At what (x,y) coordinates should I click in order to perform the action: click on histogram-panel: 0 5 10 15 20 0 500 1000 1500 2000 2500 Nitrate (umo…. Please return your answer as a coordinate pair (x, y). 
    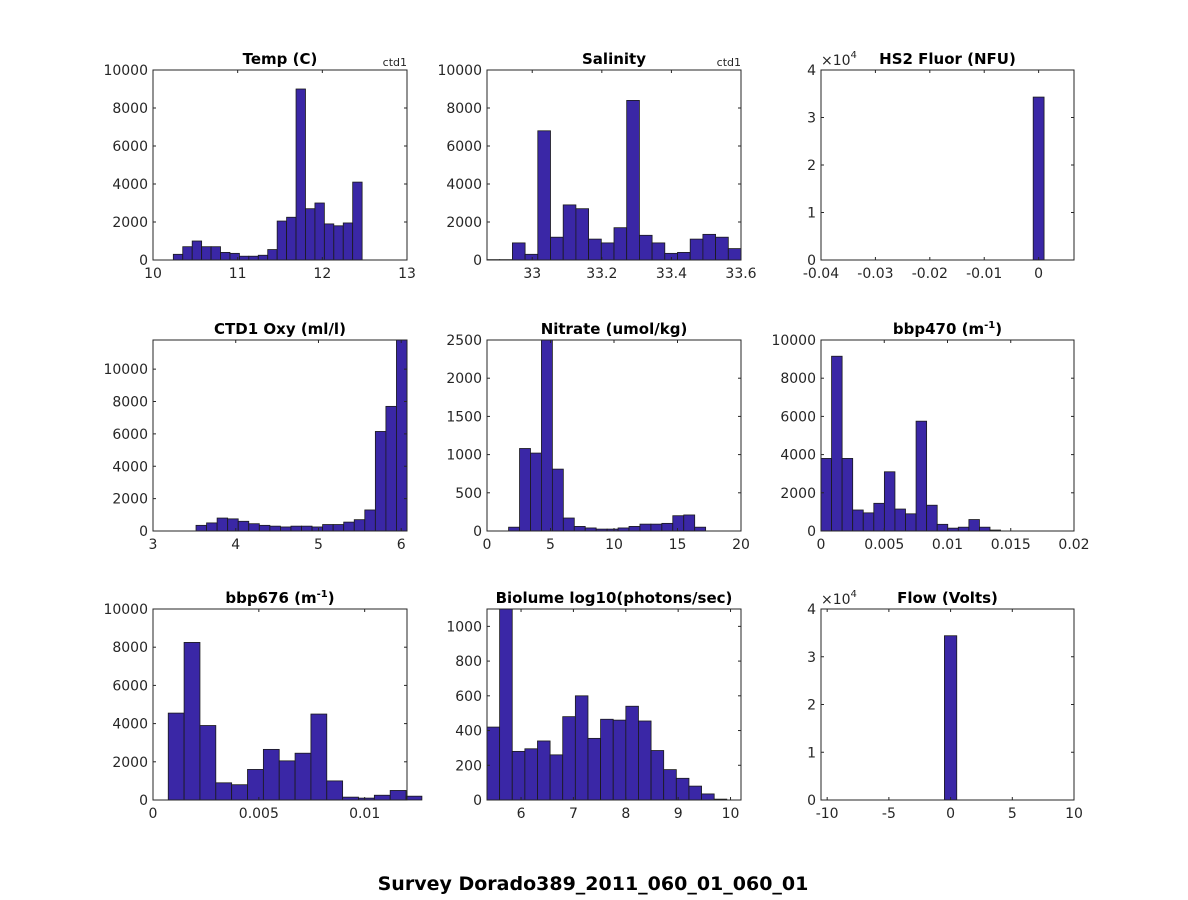
    Looking at the image, I should click on (598, 436).